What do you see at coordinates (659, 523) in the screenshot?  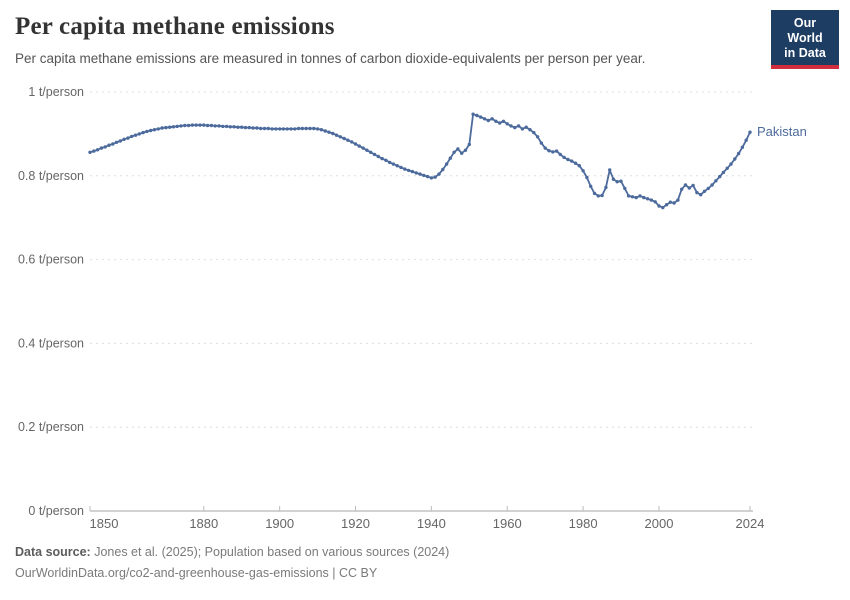 I see `x-tick-label: 2000` at bounding box center [659, 523].